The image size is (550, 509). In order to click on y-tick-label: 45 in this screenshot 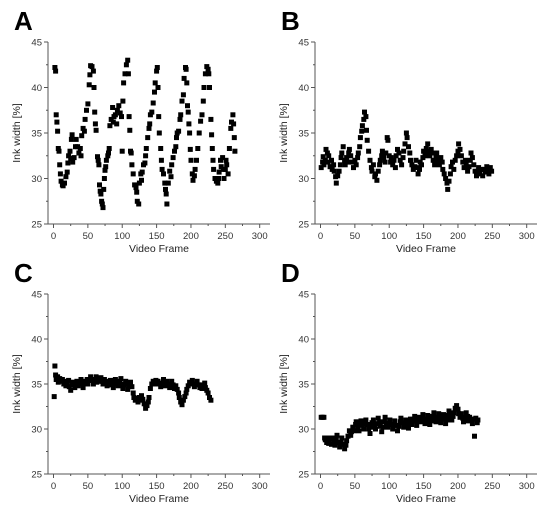, I will do `click(303, 43)`.